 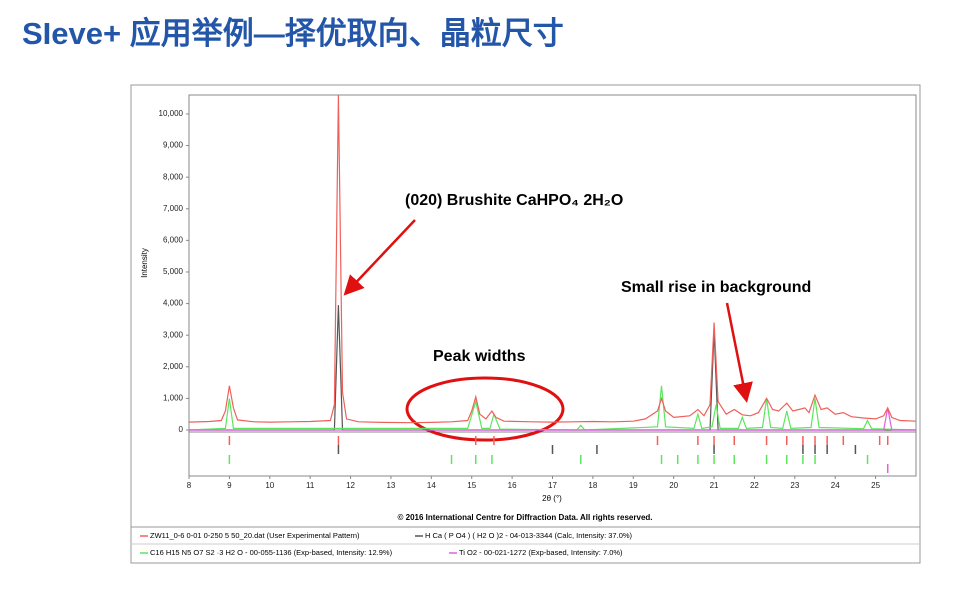 I want to click on annotation: (020) Brushite CaHPO₄ 2H₂O, so click(x=514, y=200).